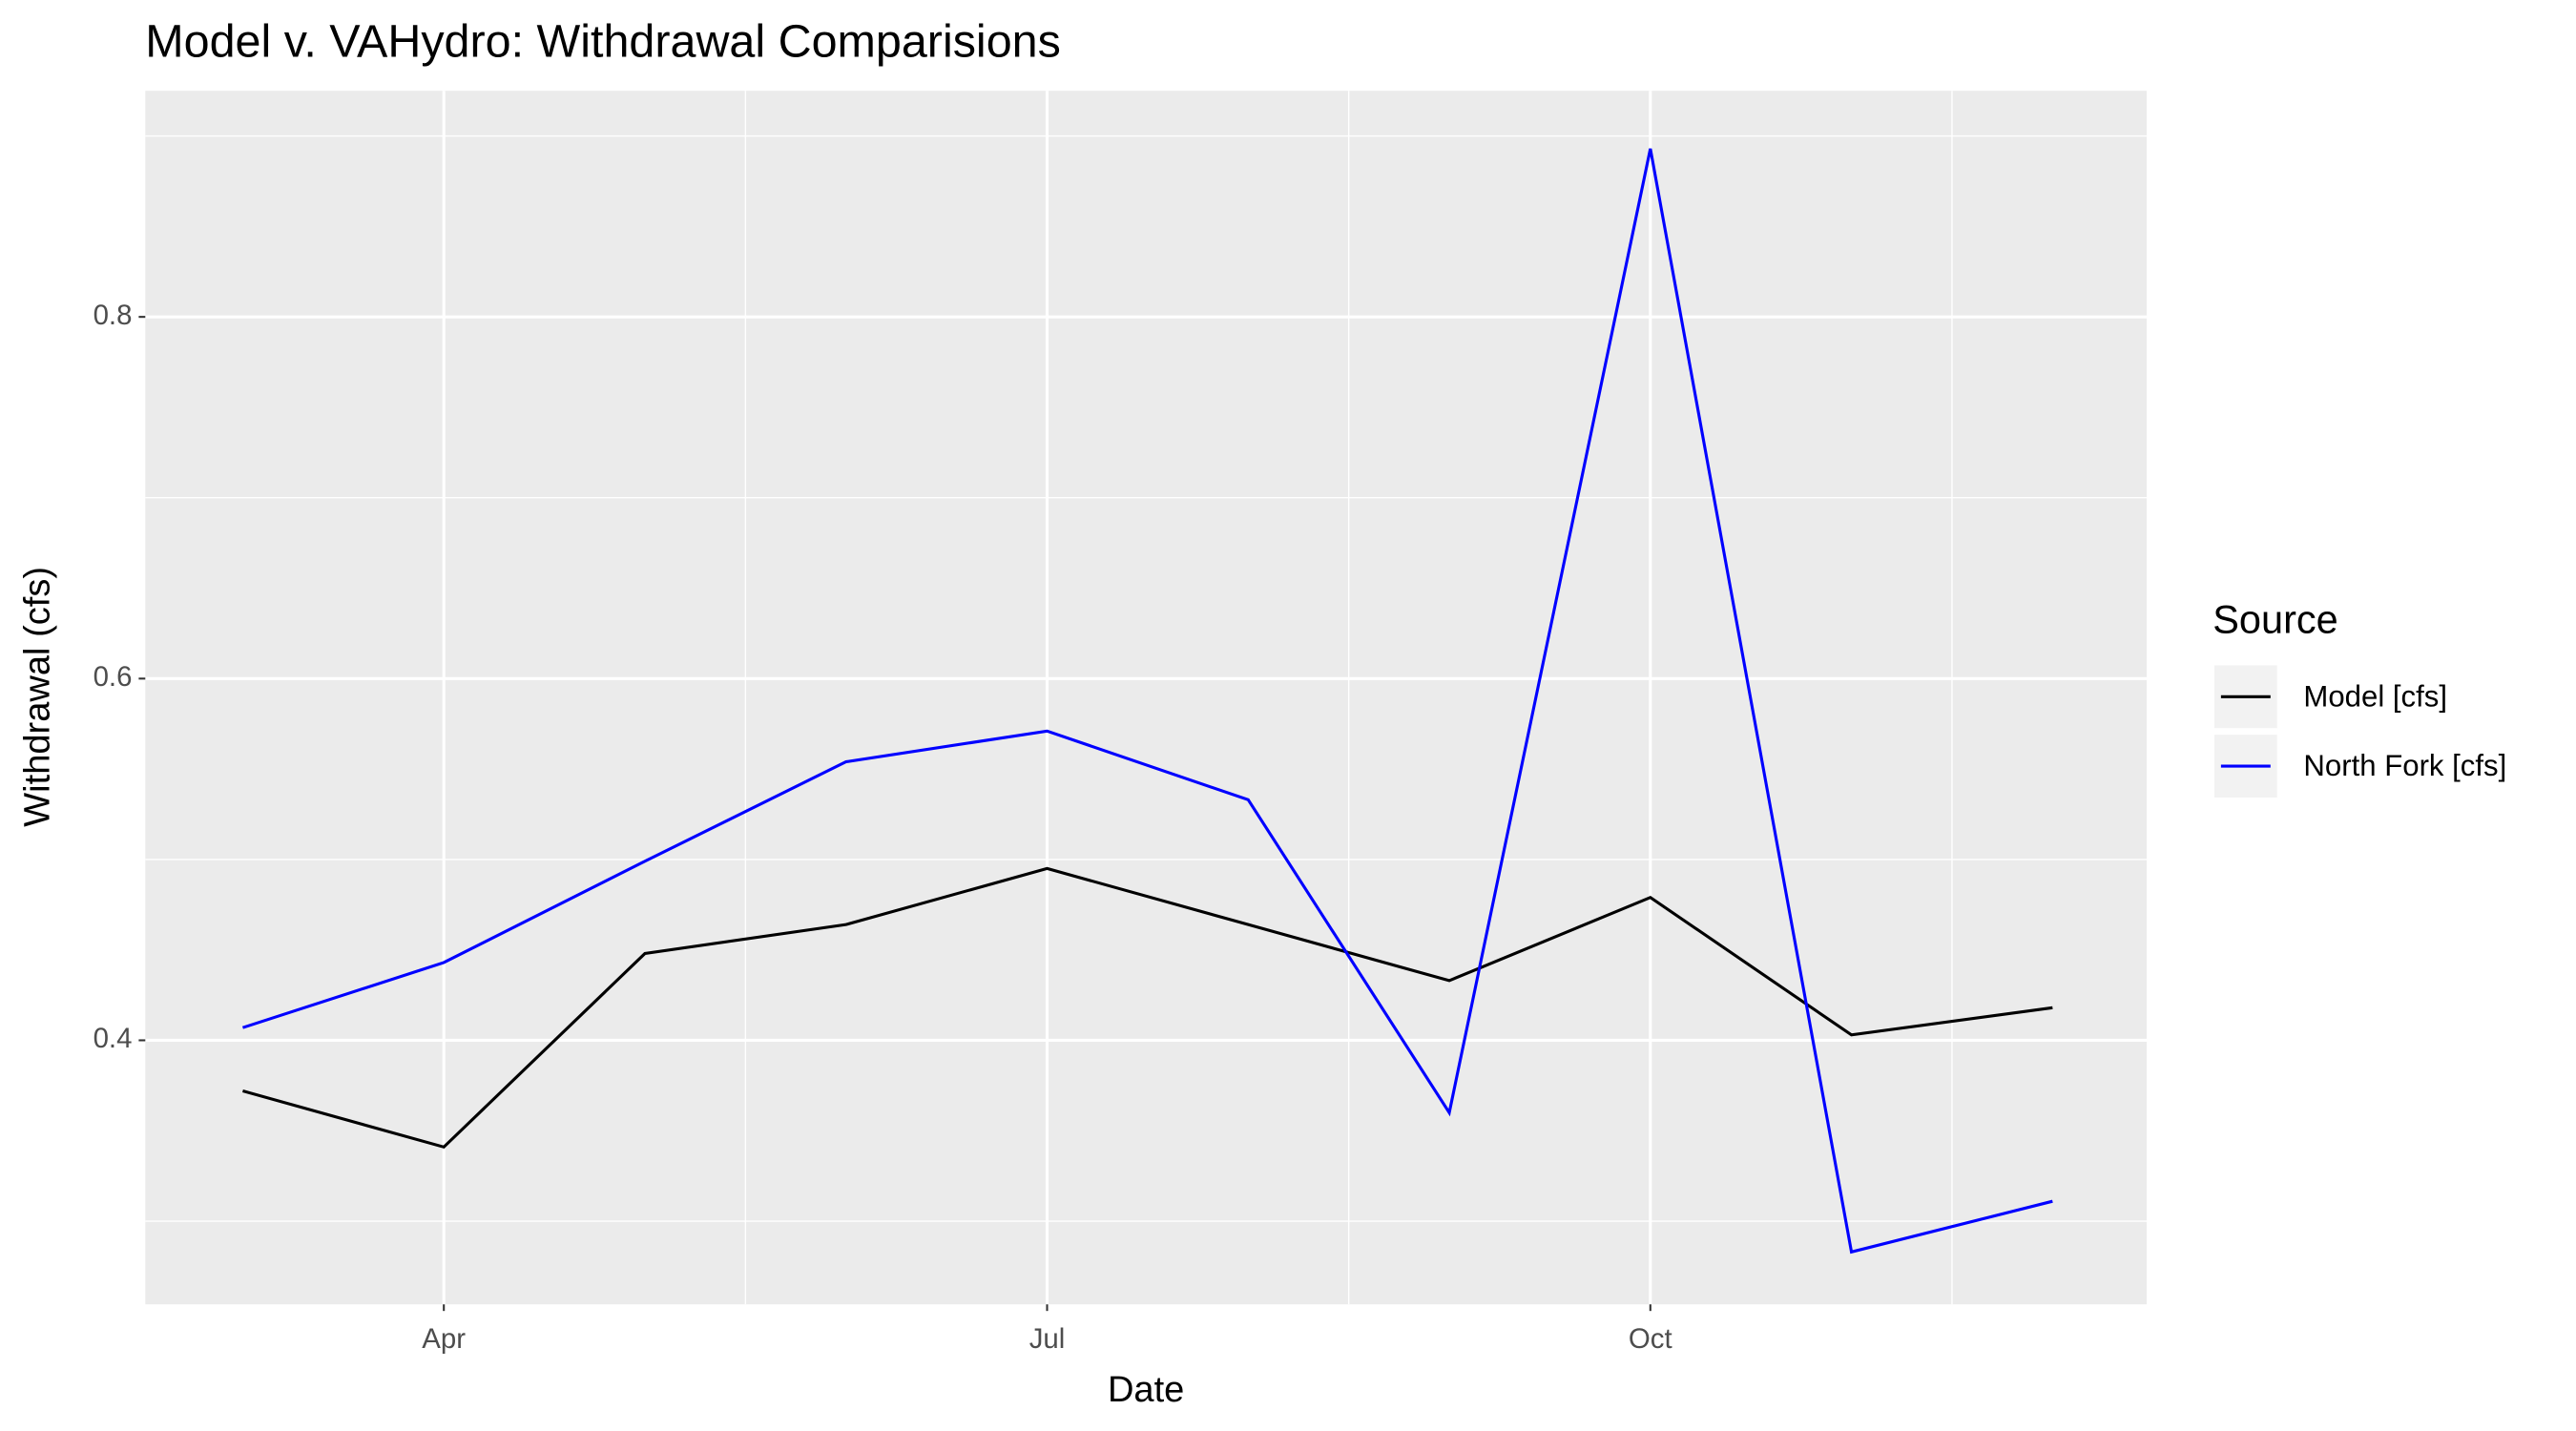 This screenshot has height=1431, width=2576. I want to click on y-tick-label: 0.8, so click(113, 315).